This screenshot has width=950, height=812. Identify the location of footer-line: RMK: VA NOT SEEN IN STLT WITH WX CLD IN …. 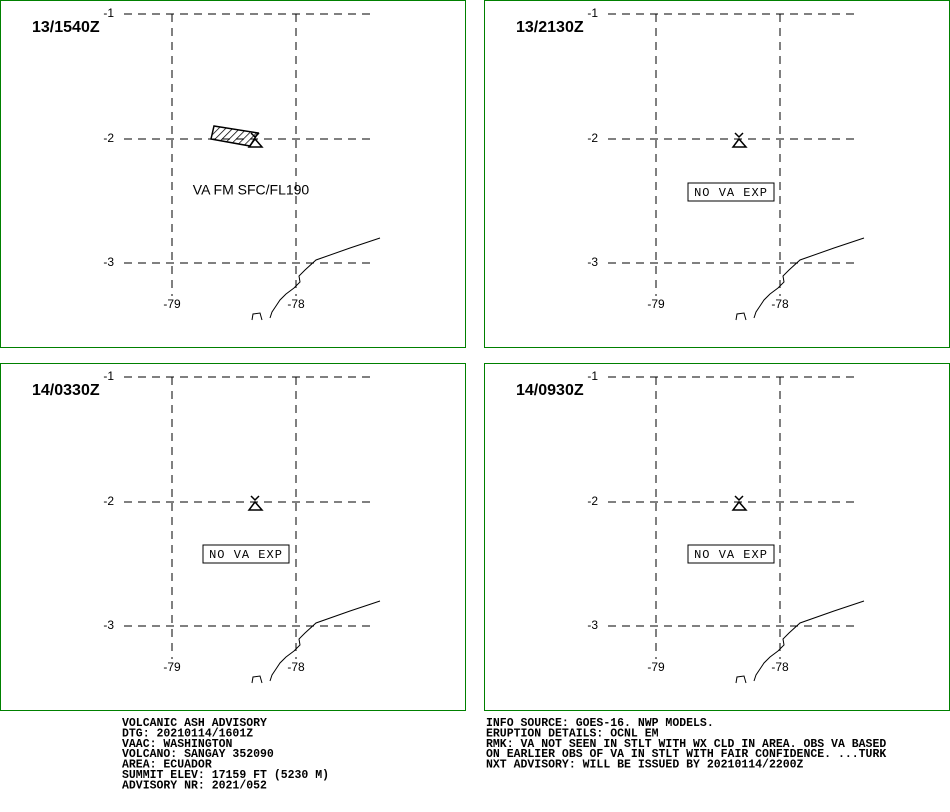
(686, 744).